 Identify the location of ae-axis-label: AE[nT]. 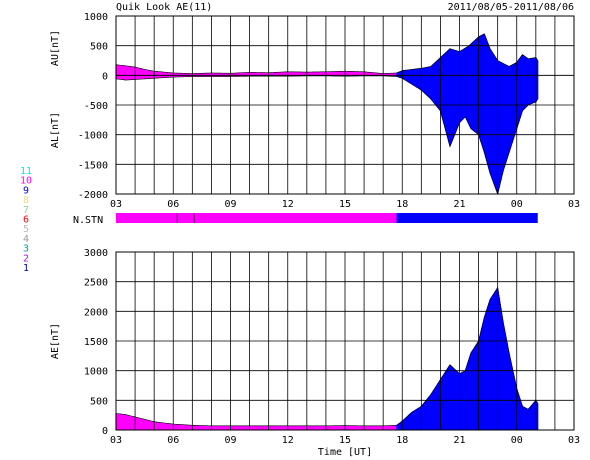
(55, 341).